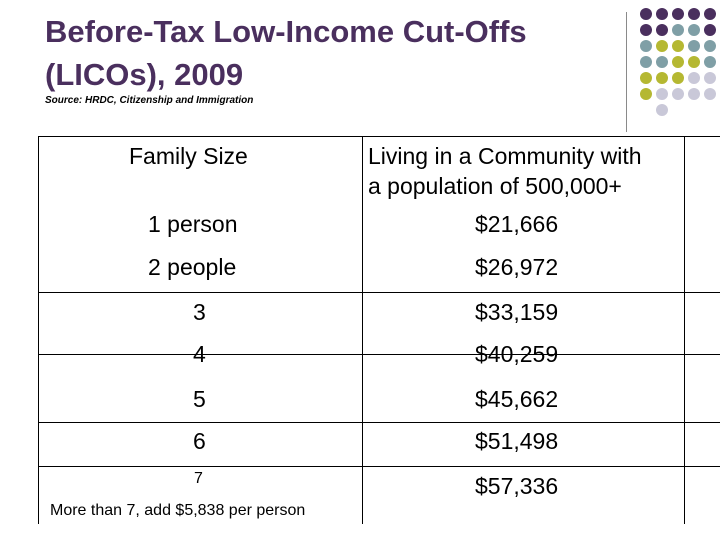  I want to click on family-size-cell: 6, so click(199, 441).